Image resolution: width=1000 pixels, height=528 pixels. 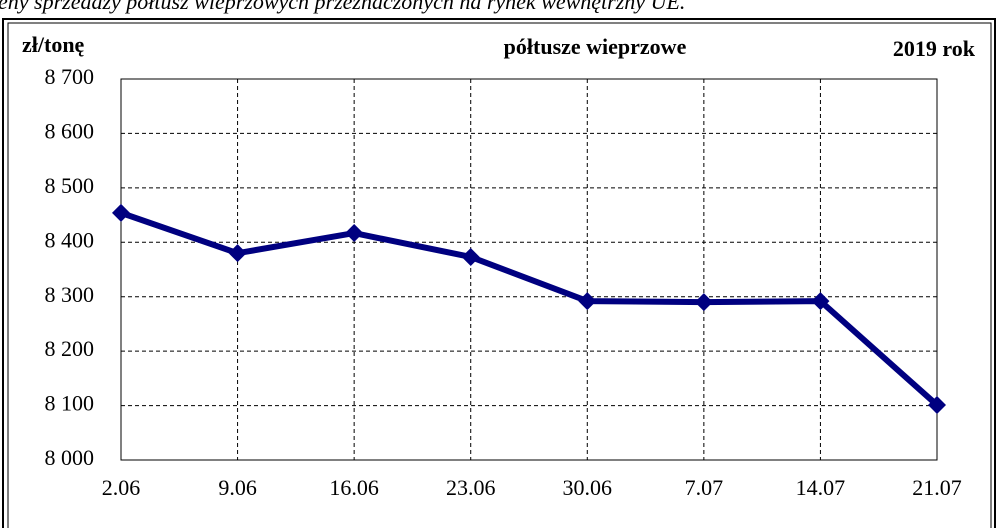 I want to click on y-tick-label: 8 500, so click(x=70, y=185).